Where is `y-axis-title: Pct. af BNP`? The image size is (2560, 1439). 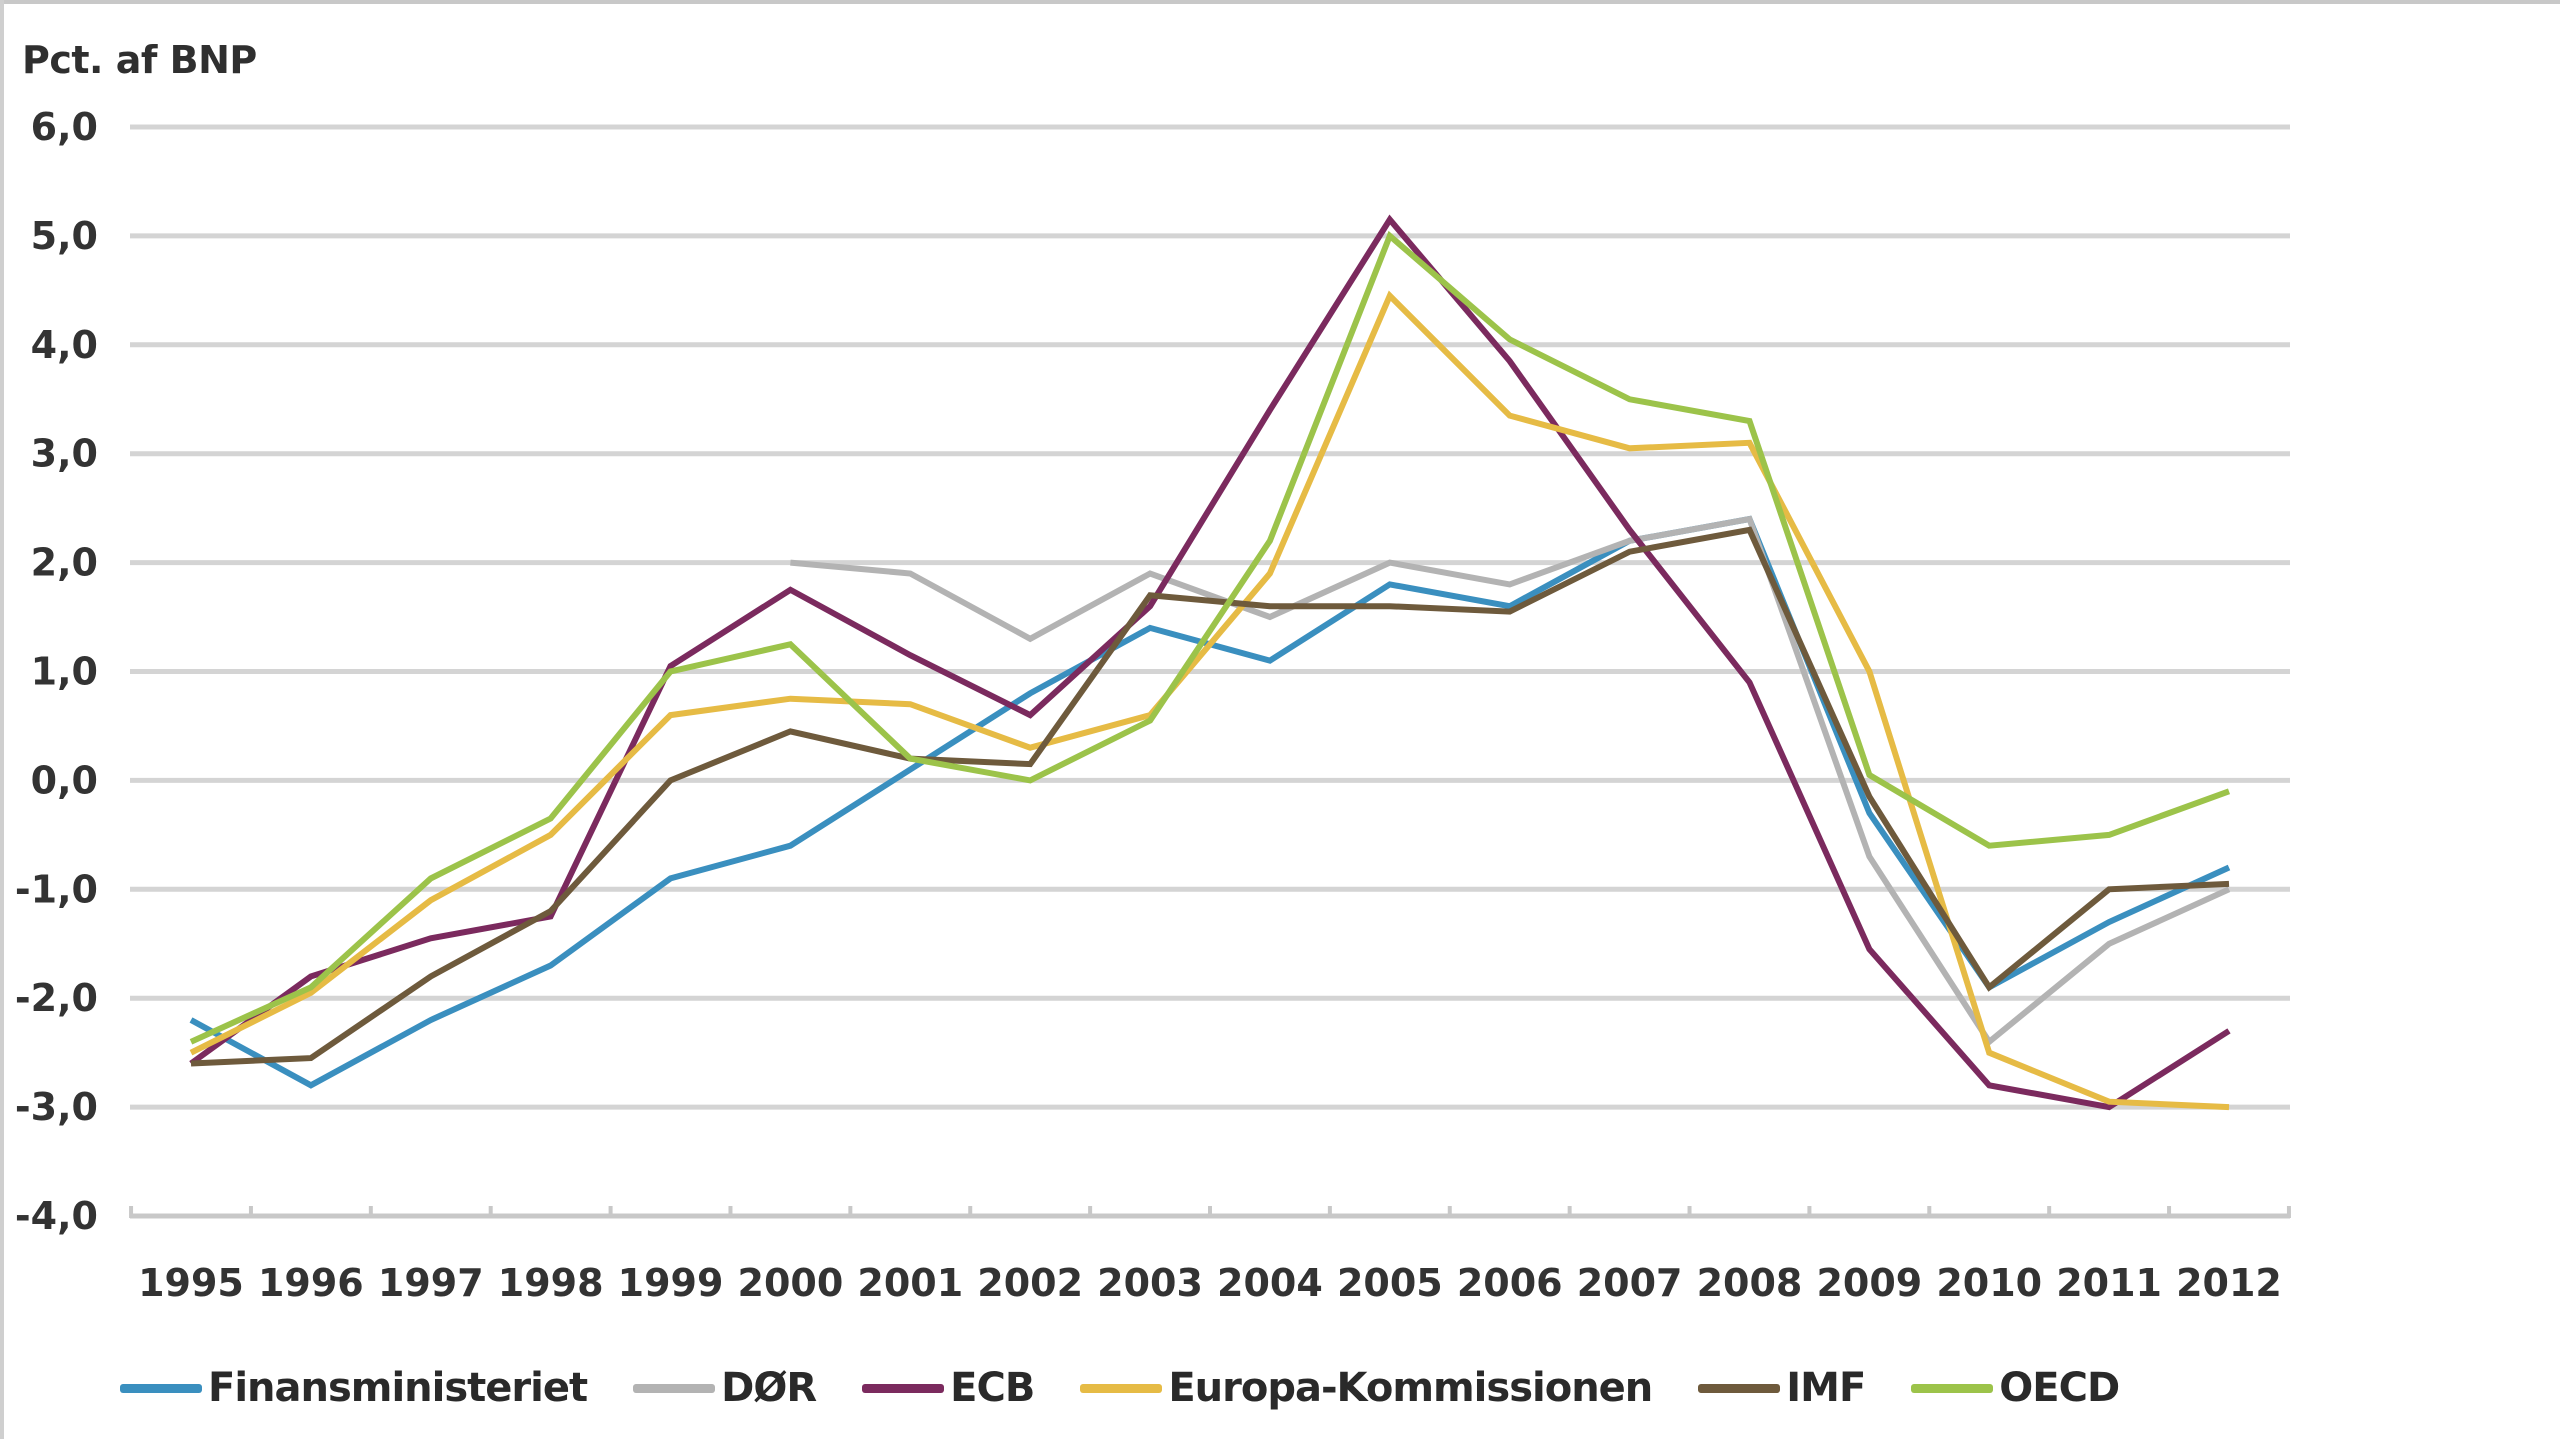
y-axis-title: Pct. af BNP is located at coordinates (139, 60).